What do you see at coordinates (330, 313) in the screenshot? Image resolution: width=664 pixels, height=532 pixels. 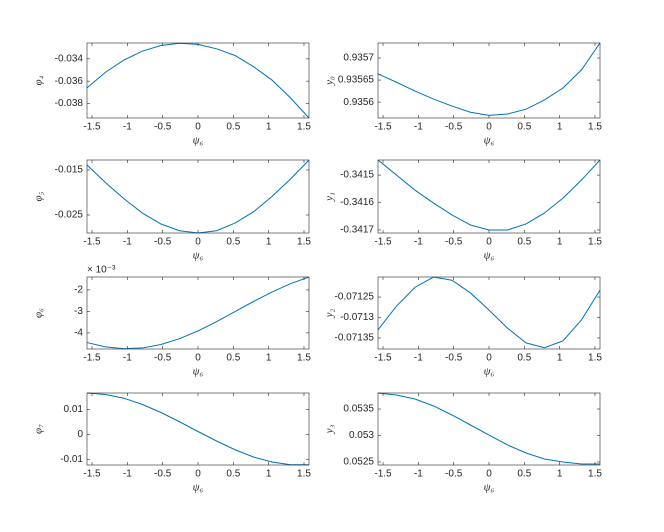 I see `y-axis-label: y₂` at bounding box center [330, 313].